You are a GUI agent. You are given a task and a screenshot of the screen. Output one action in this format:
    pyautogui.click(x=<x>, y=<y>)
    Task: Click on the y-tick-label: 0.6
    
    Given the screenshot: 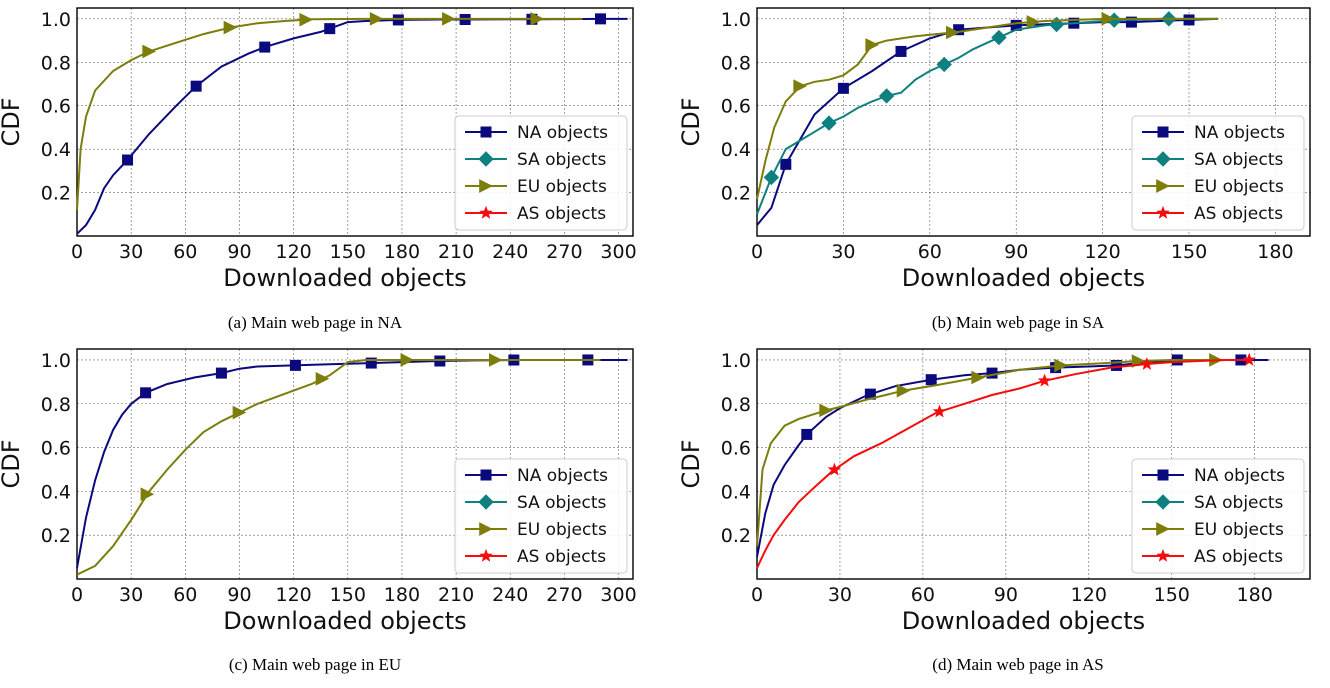 What is the action you would take?
    pyautogui.click(x=736, y=107)
    